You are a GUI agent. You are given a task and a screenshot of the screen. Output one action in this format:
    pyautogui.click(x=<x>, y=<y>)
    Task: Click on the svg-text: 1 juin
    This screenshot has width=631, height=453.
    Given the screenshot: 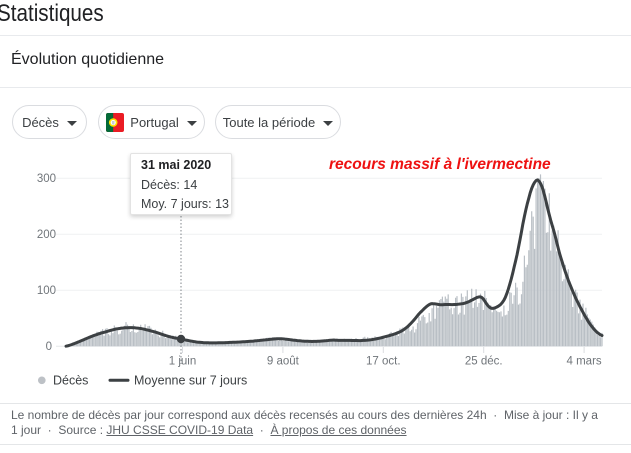 What is the action you would take?
    pyautogui.click(x=183, y=362)
    